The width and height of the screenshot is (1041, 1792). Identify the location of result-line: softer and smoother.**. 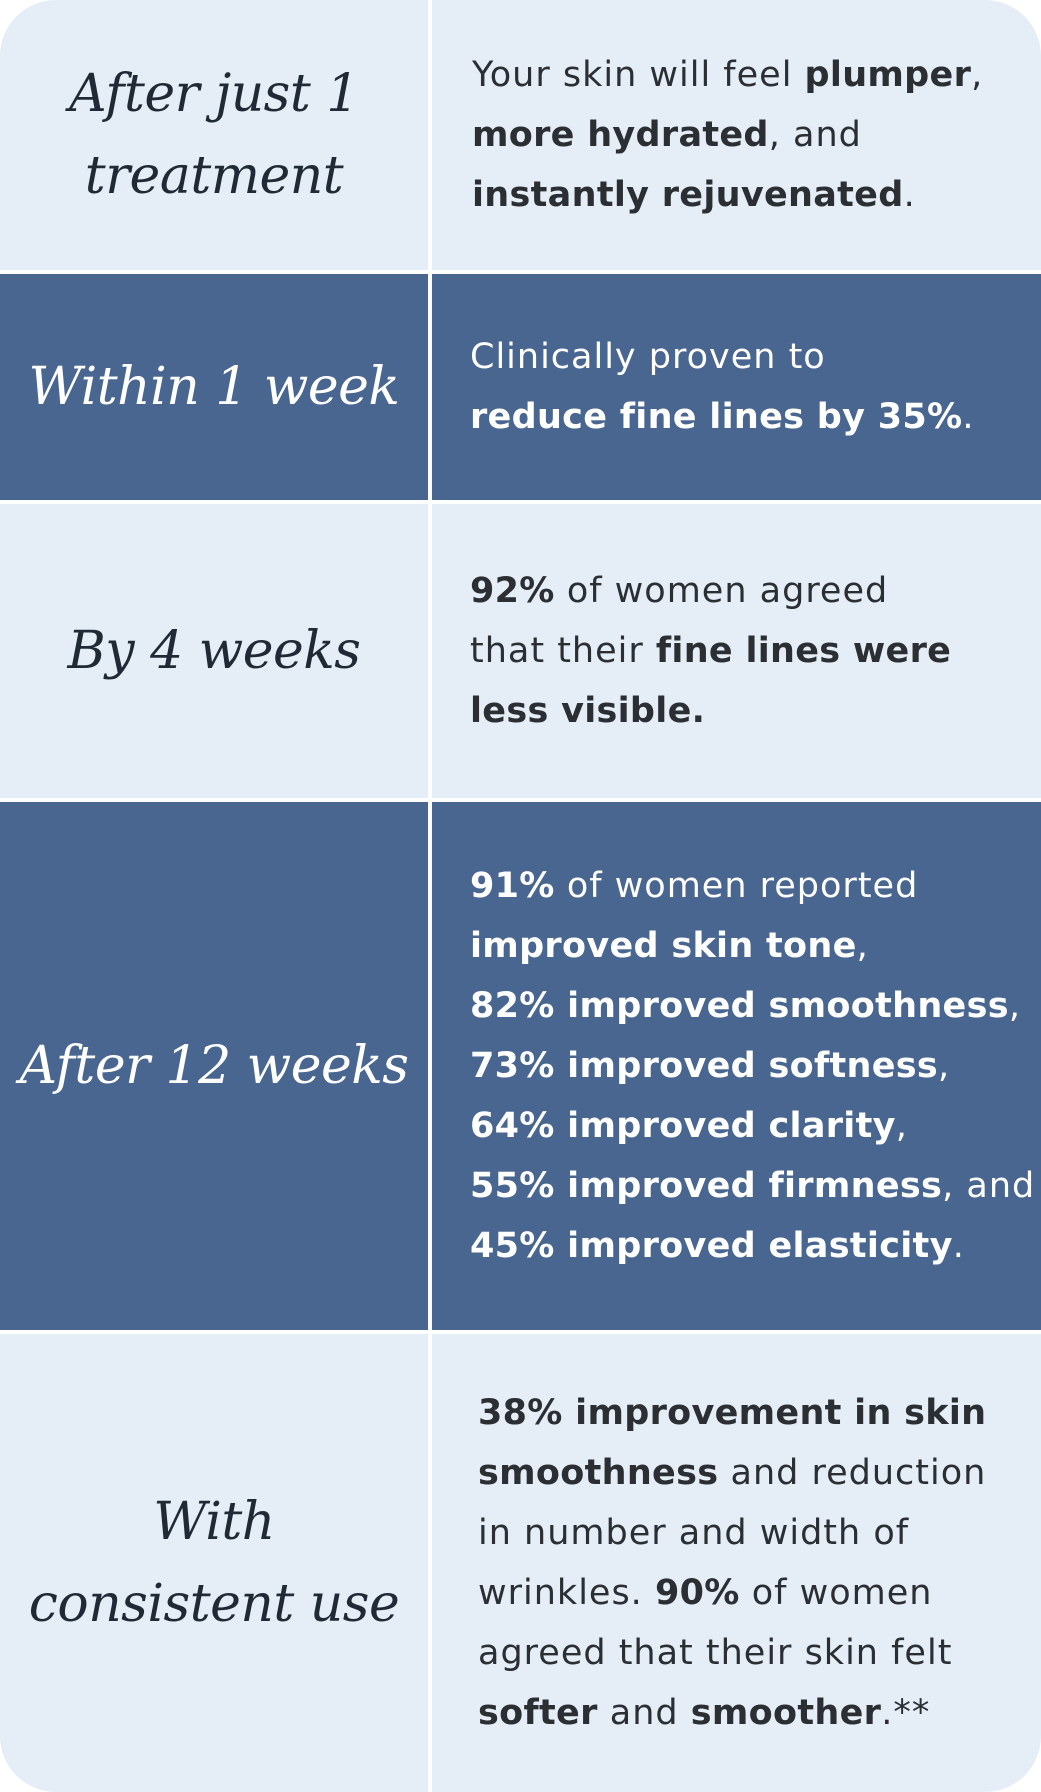
(704, 1713).